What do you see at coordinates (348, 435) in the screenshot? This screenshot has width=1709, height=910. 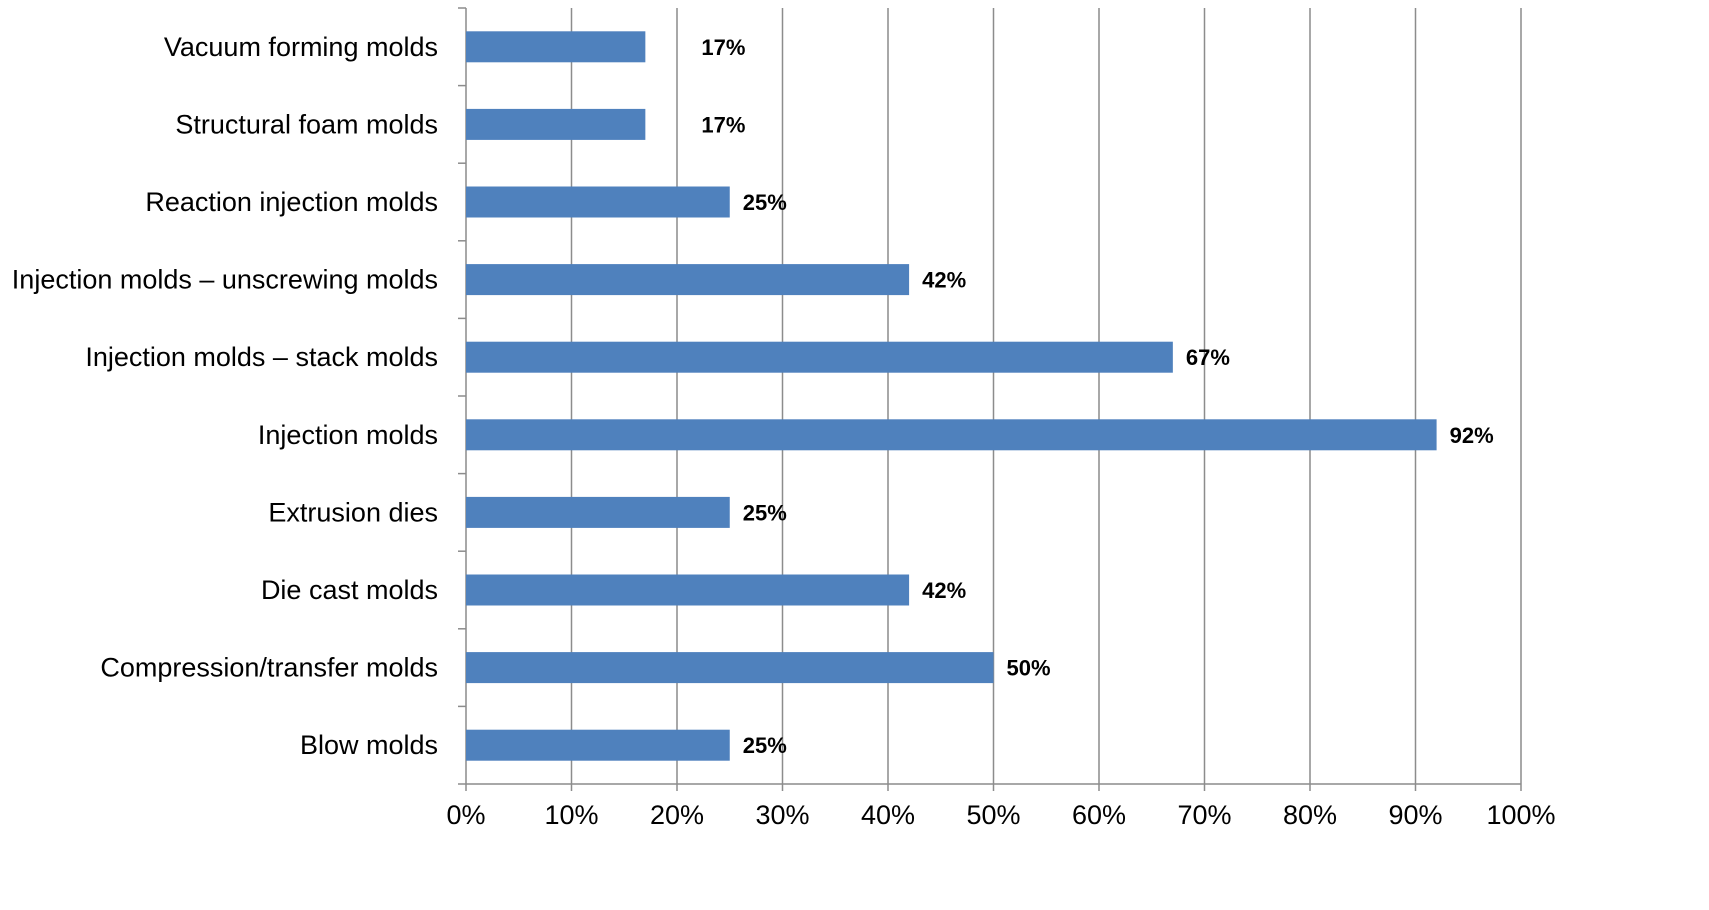 I see `category-label: Injection molds` at bounding box center [348, 435].